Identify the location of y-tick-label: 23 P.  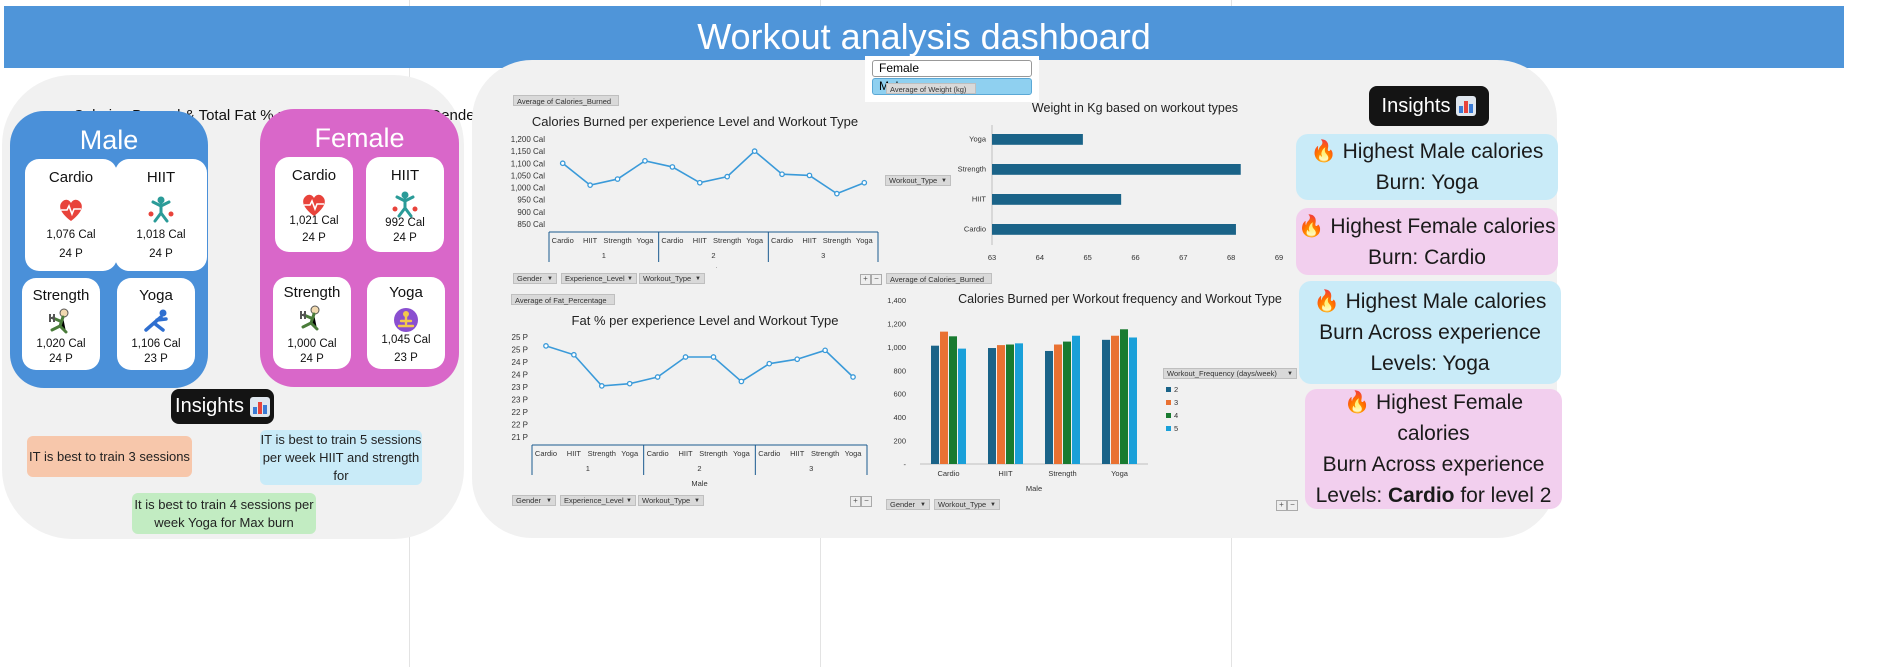
(520, 387).